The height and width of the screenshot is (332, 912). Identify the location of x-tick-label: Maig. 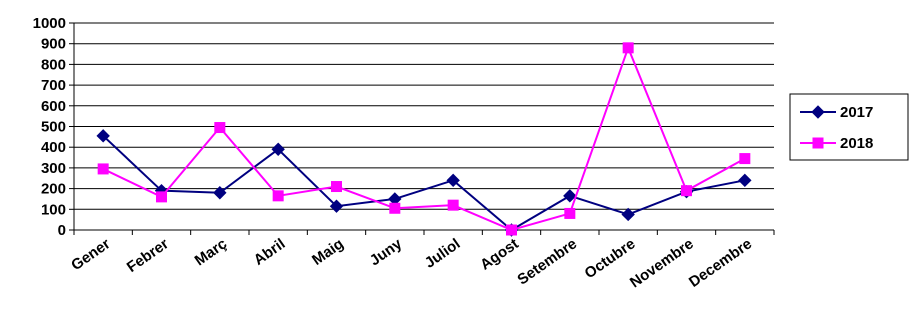
(328, 252).